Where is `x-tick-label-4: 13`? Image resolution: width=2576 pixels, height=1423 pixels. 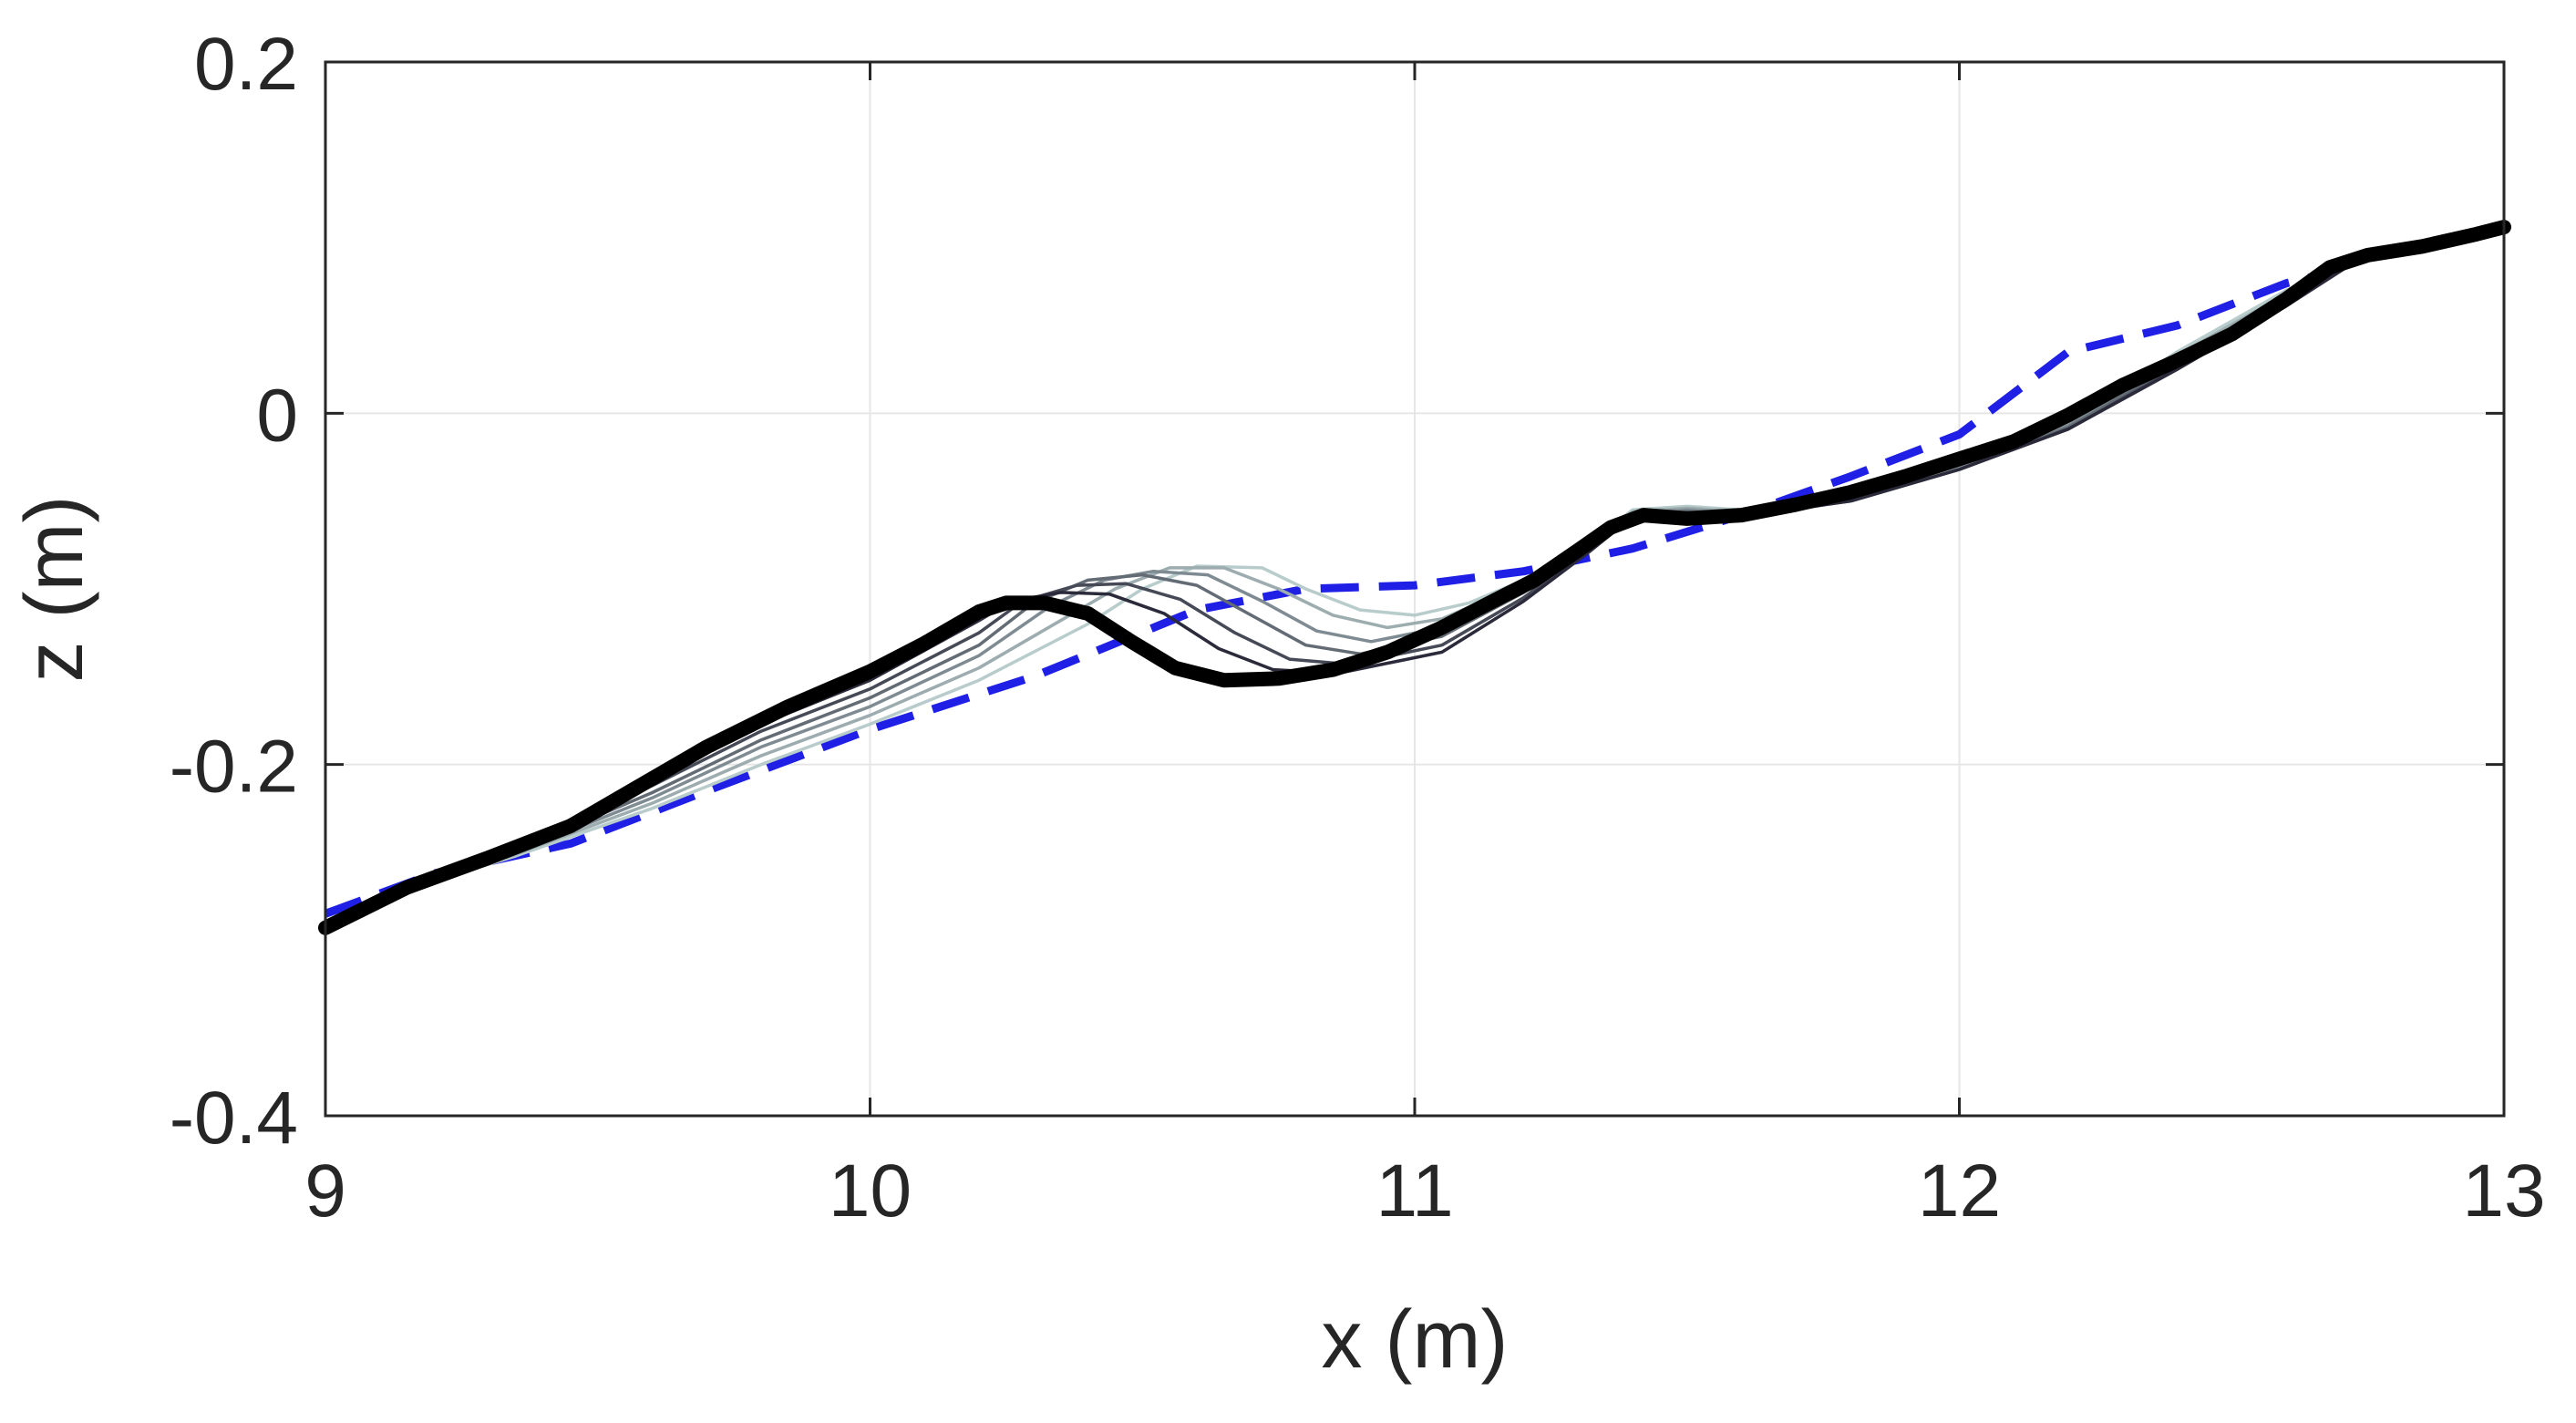 x-tick-label-4: 13 is located at coordinates (2503, 1191).